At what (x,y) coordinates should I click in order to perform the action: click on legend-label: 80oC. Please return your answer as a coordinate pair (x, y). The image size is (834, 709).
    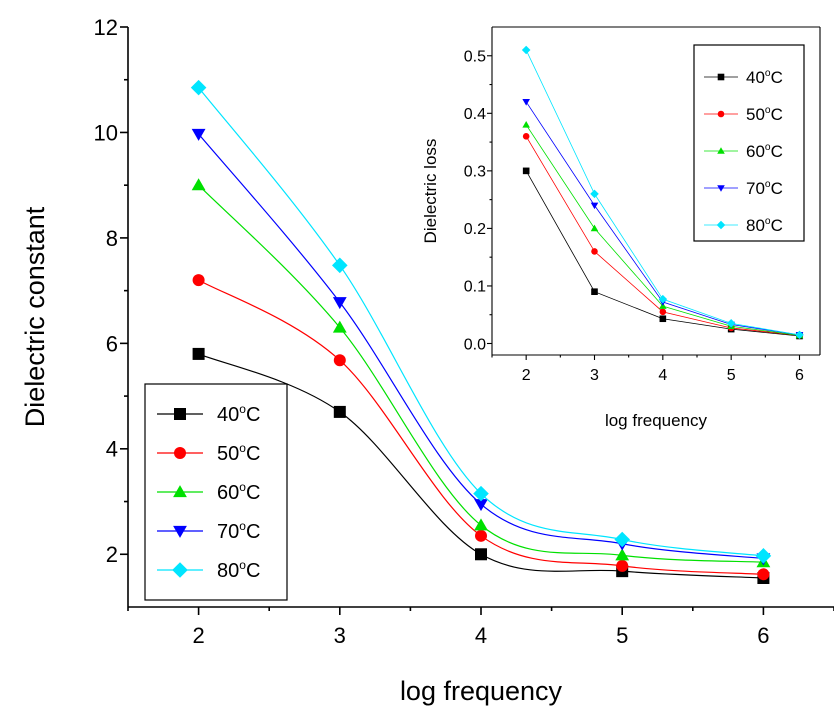
    Looking at the image, I should click on (238, 570).